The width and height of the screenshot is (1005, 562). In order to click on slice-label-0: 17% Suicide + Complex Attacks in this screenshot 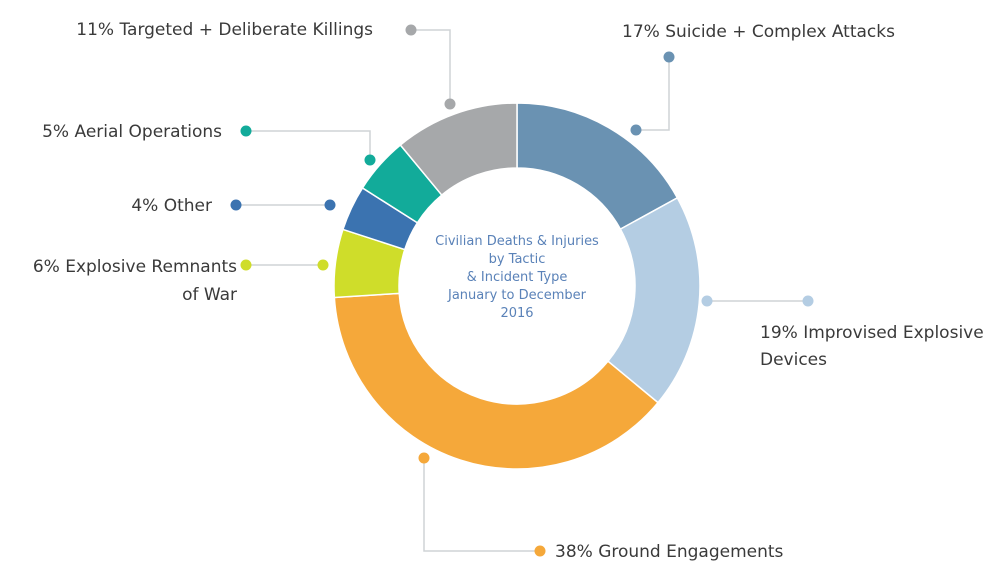, I will do `click(758, 32)`.